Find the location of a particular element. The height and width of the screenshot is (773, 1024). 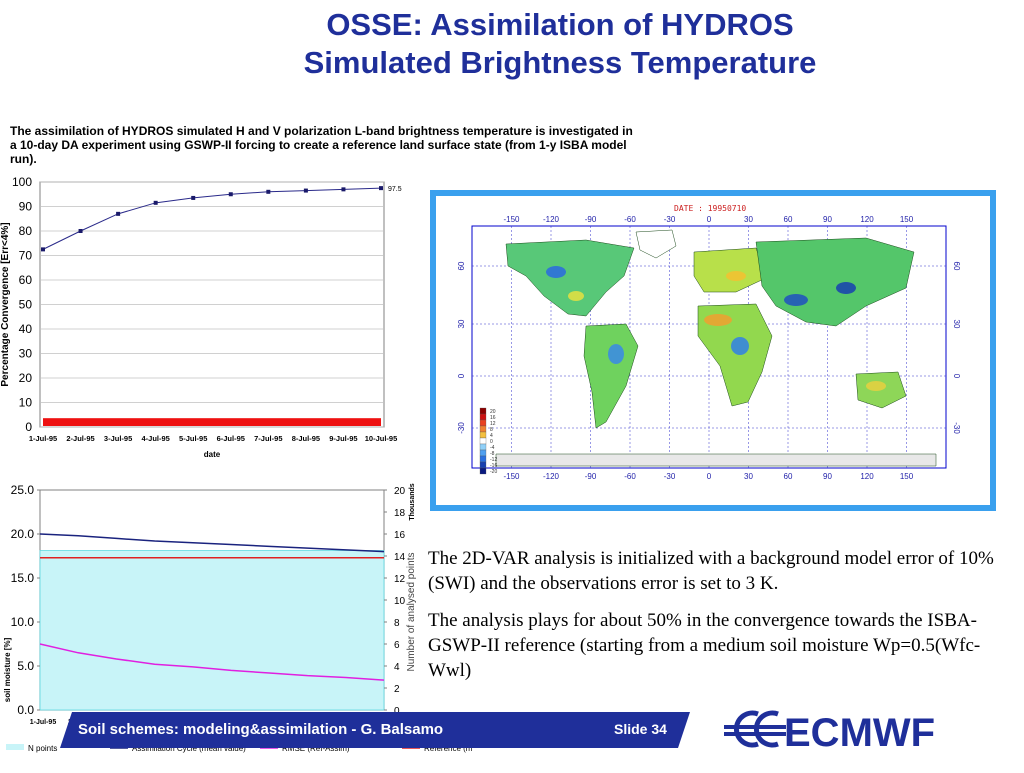

x-tick-label: 6-Jul-95 is located at coordinates (231, 438).